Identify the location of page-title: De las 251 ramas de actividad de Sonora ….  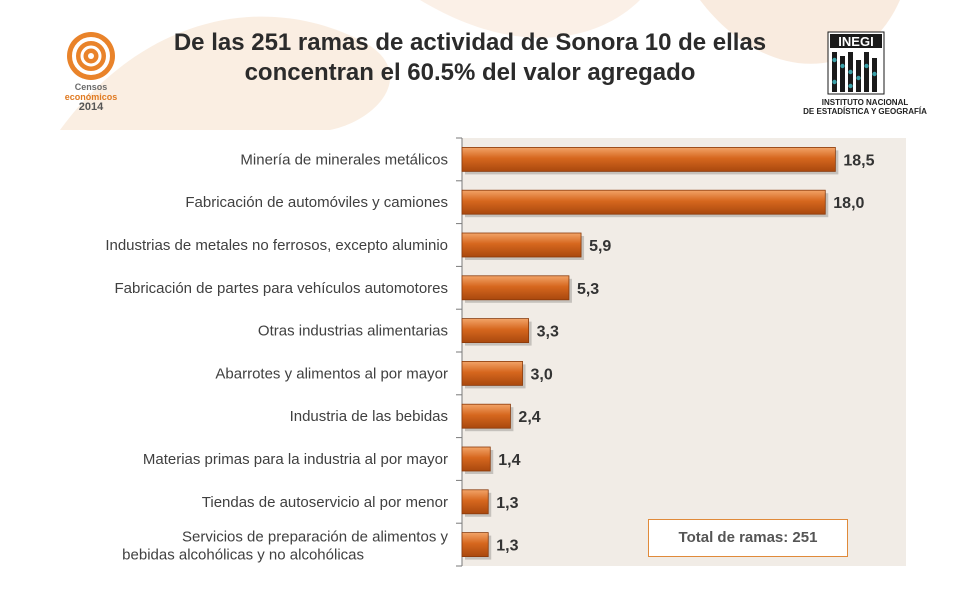
(470, 58).